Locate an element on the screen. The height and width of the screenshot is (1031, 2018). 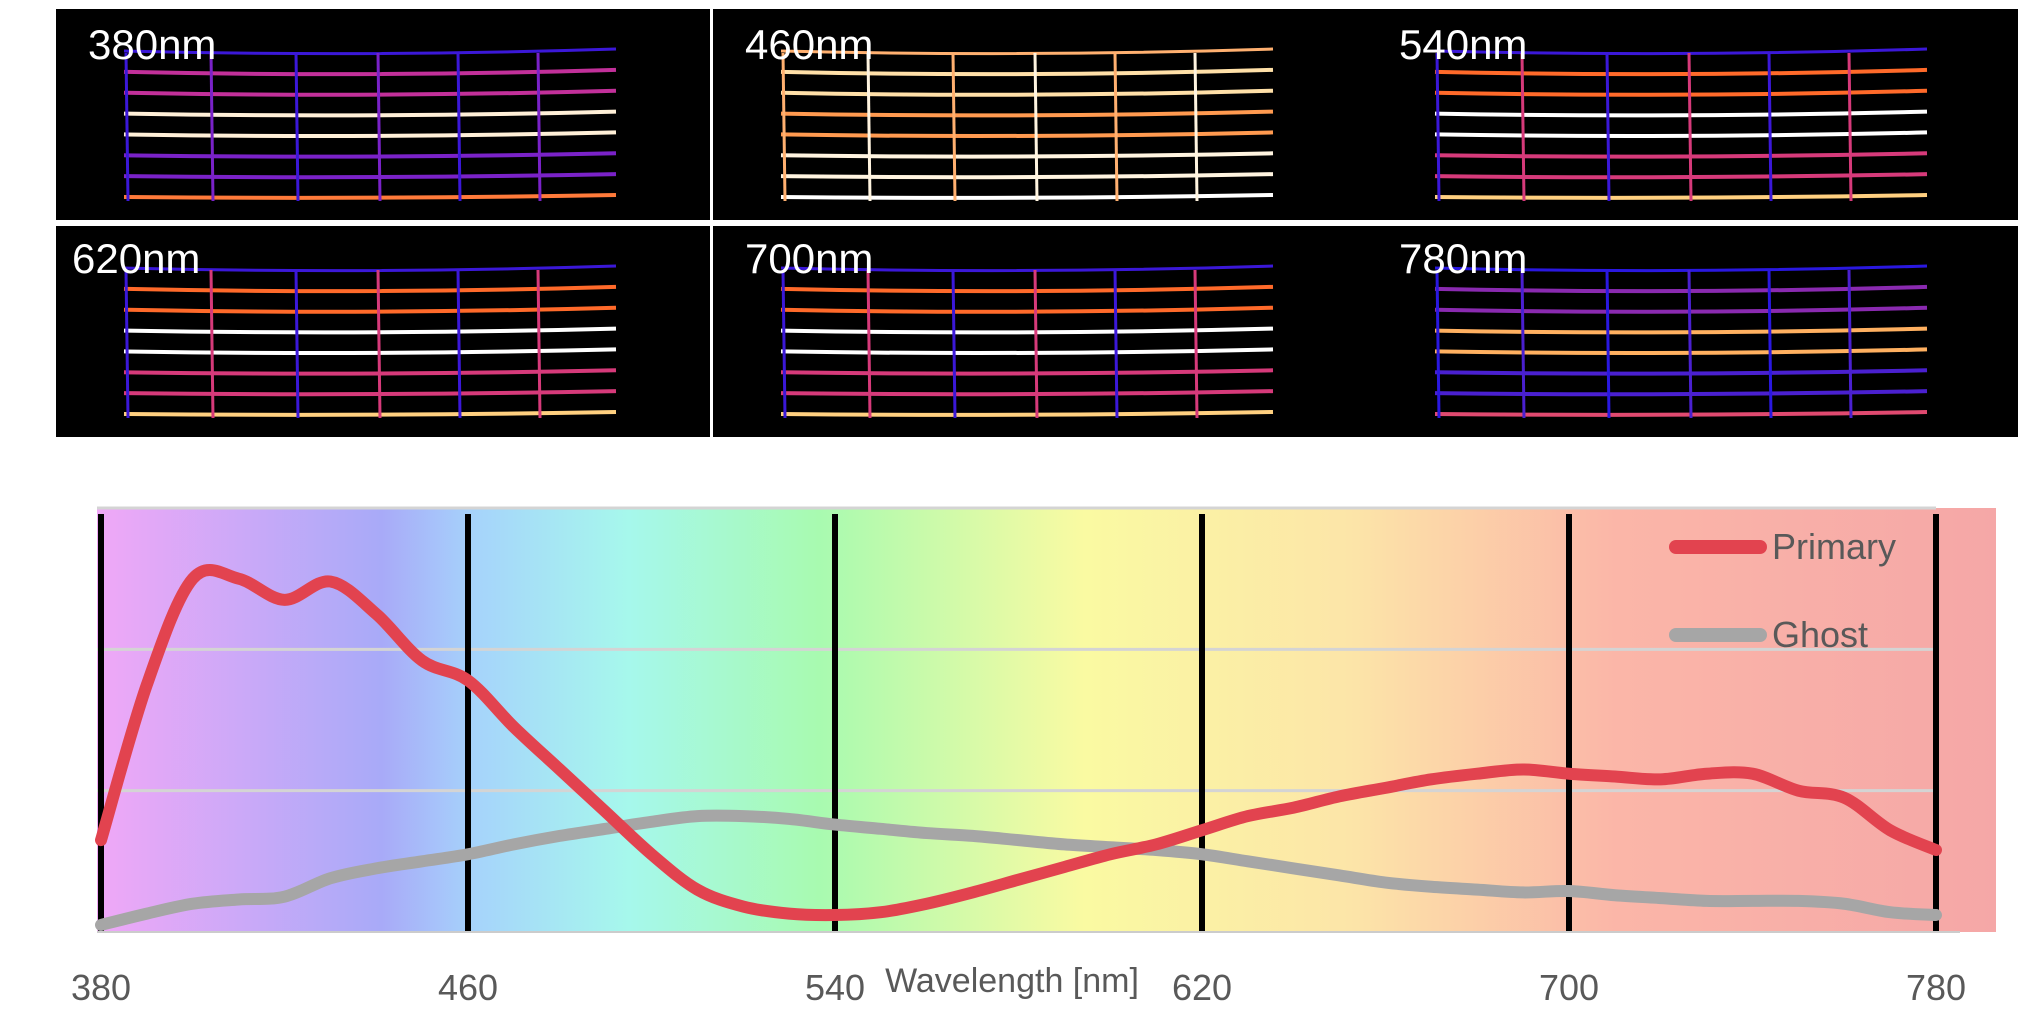
x-tick-label: 460 is located at coordinates (468, 987).